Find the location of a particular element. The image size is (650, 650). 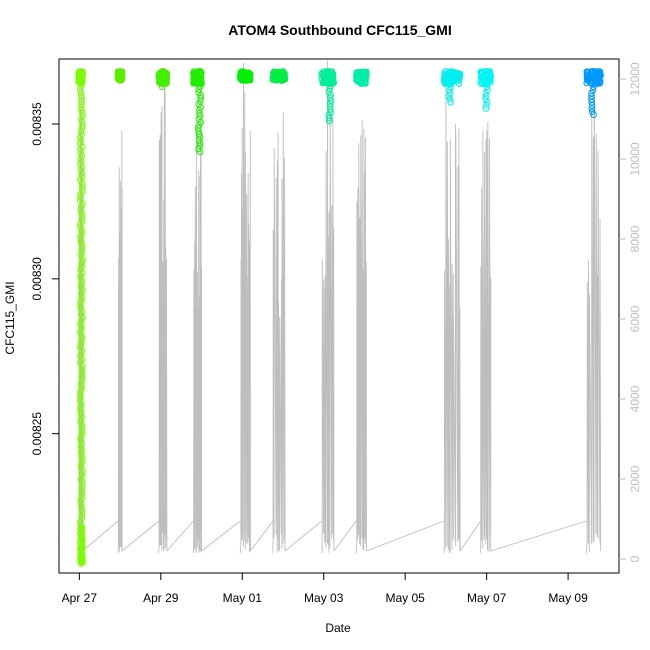

y2-tick-label: 12000 is located at coordinates (635, 79).